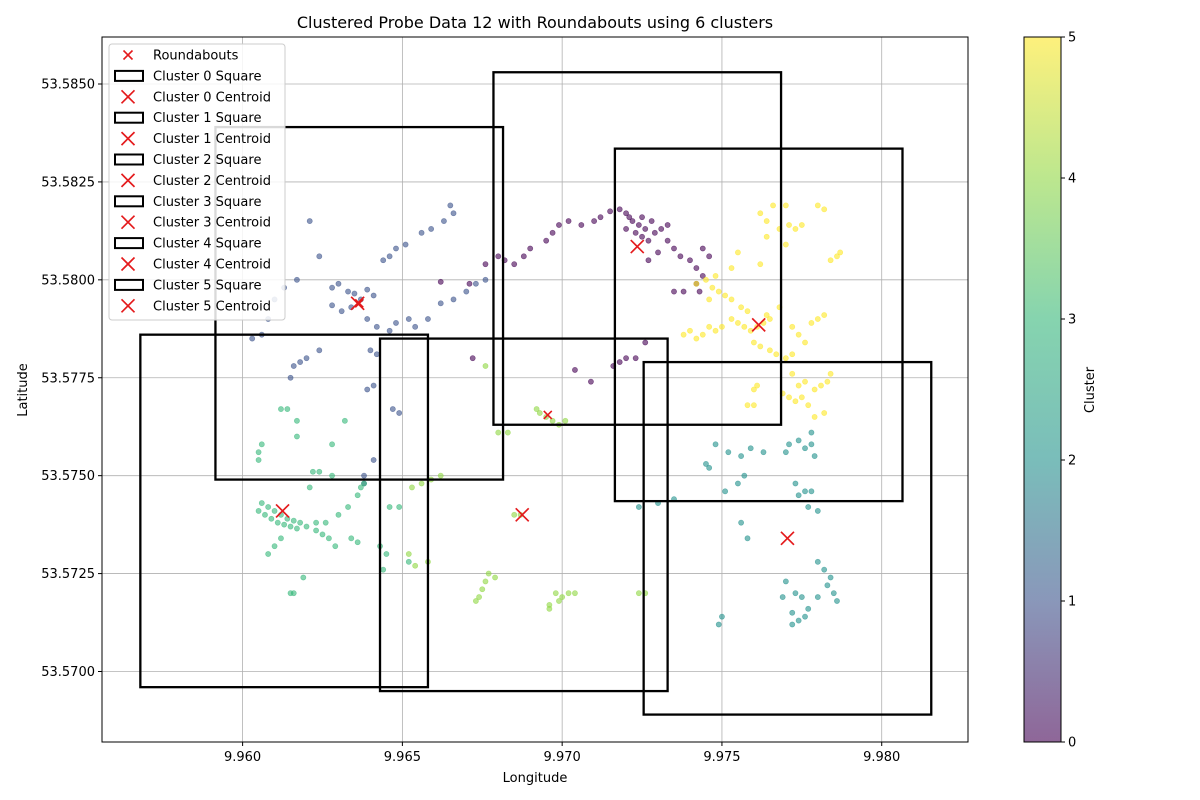  What do you see at coordinates (207, 202) in the screenshot?
I see `legend-label: Cluster 3 Square` at bounding box center [207, 202].